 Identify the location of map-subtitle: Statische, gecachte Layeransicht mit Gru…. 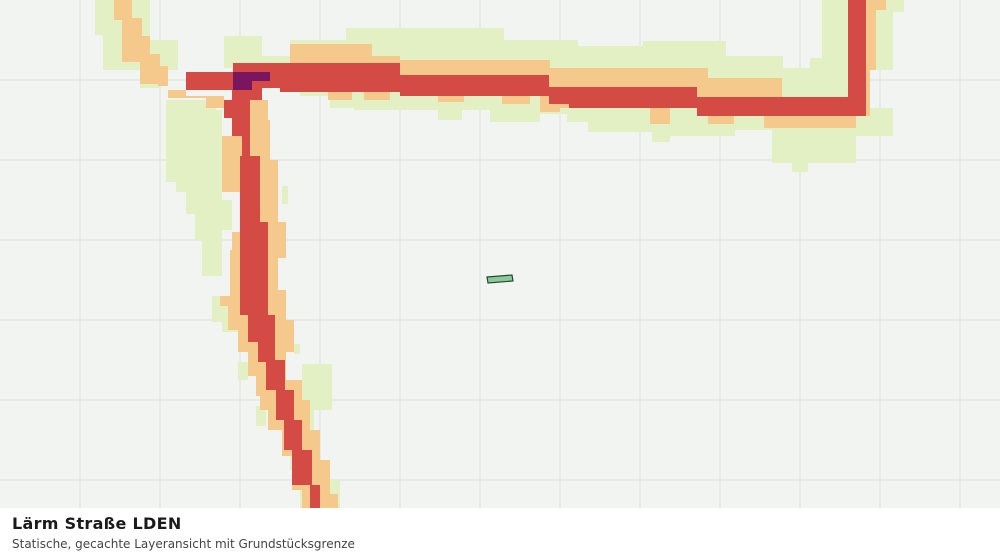
(183, 544).